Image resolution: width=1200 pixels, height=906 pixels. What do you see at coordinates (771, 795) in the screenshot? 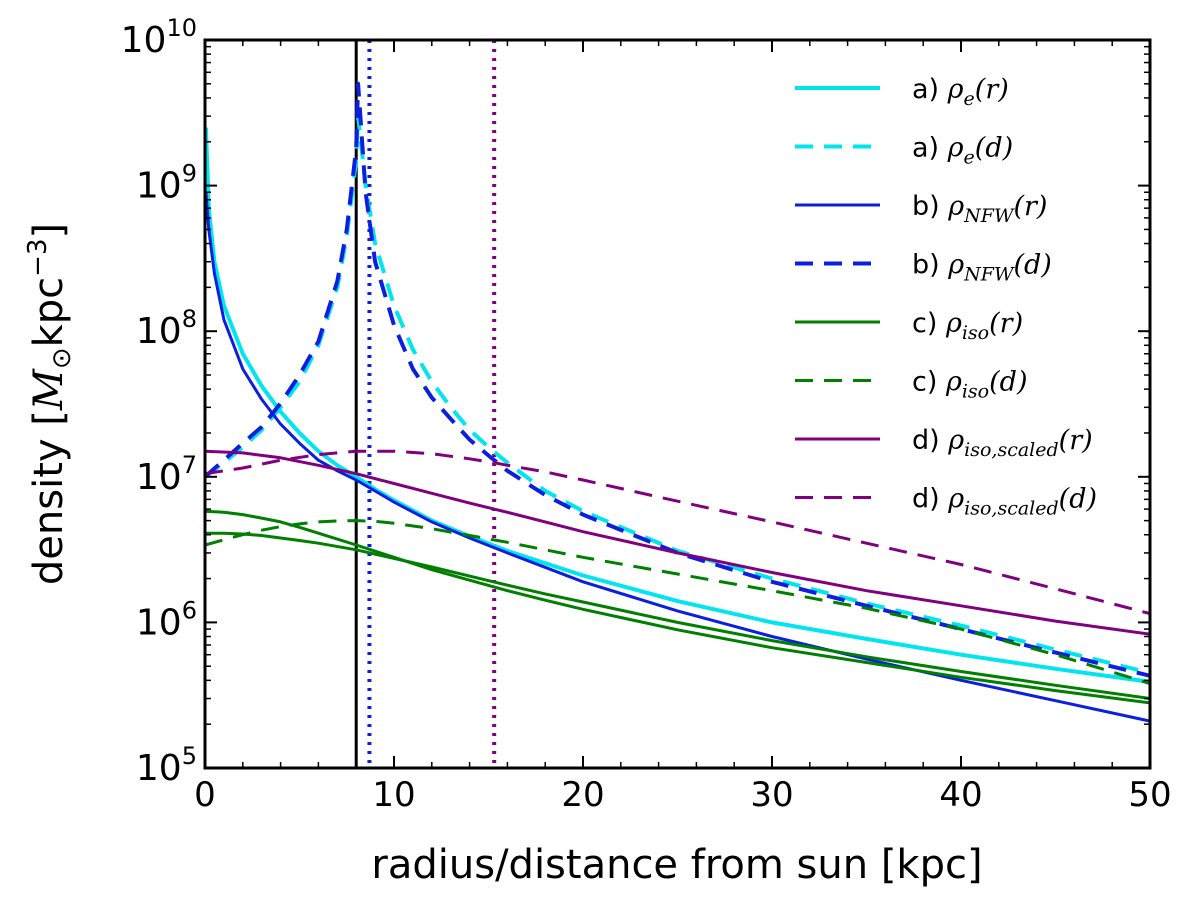
I see `x-tick-label: 30` at bounding box center [771, 795].